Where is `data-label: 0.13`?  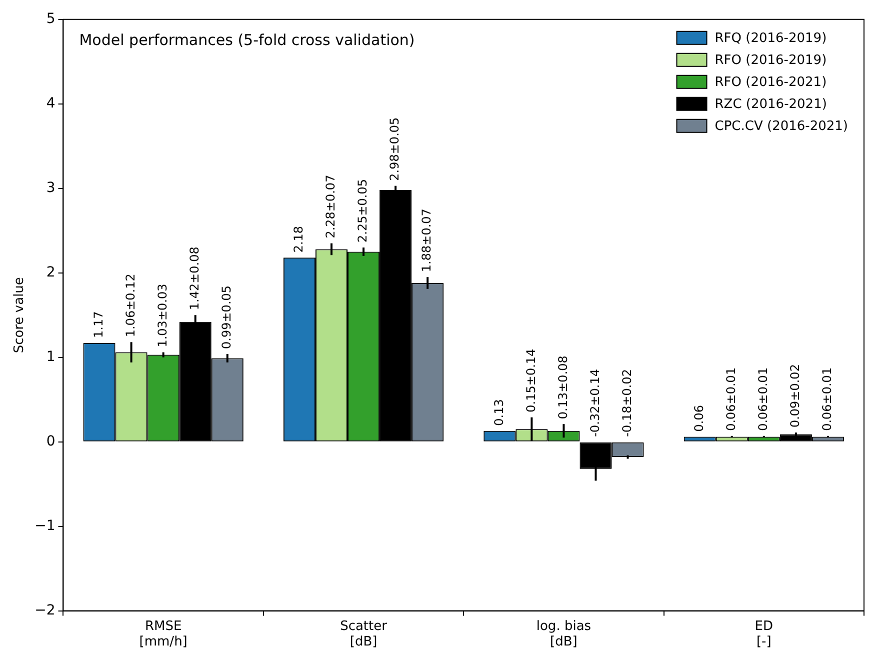 data-label: 0.13 is located at coordinates (499, 412).